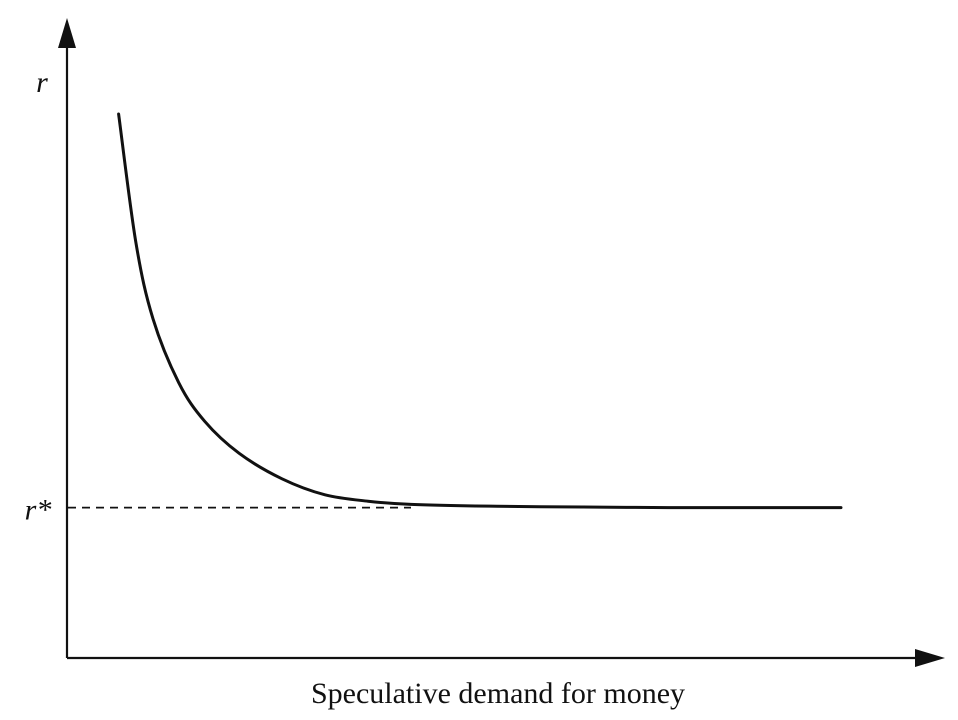 The image size is (958, 720). Describe the element at coordinates (67, 33) in the screenshot. I see `y-axis-arrow-icon` at that location.